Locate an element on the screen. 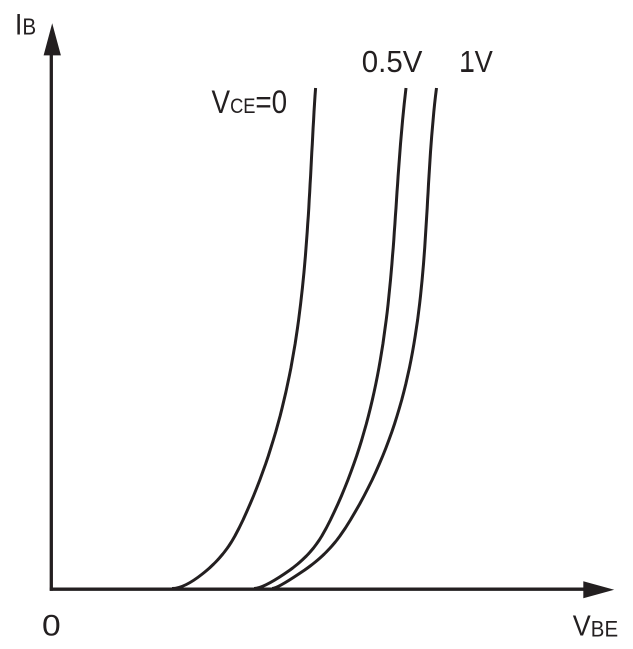 The height and width of the screenshot is (649, 633). svg-text: VCE=0 is located at coordinates (250, 102).